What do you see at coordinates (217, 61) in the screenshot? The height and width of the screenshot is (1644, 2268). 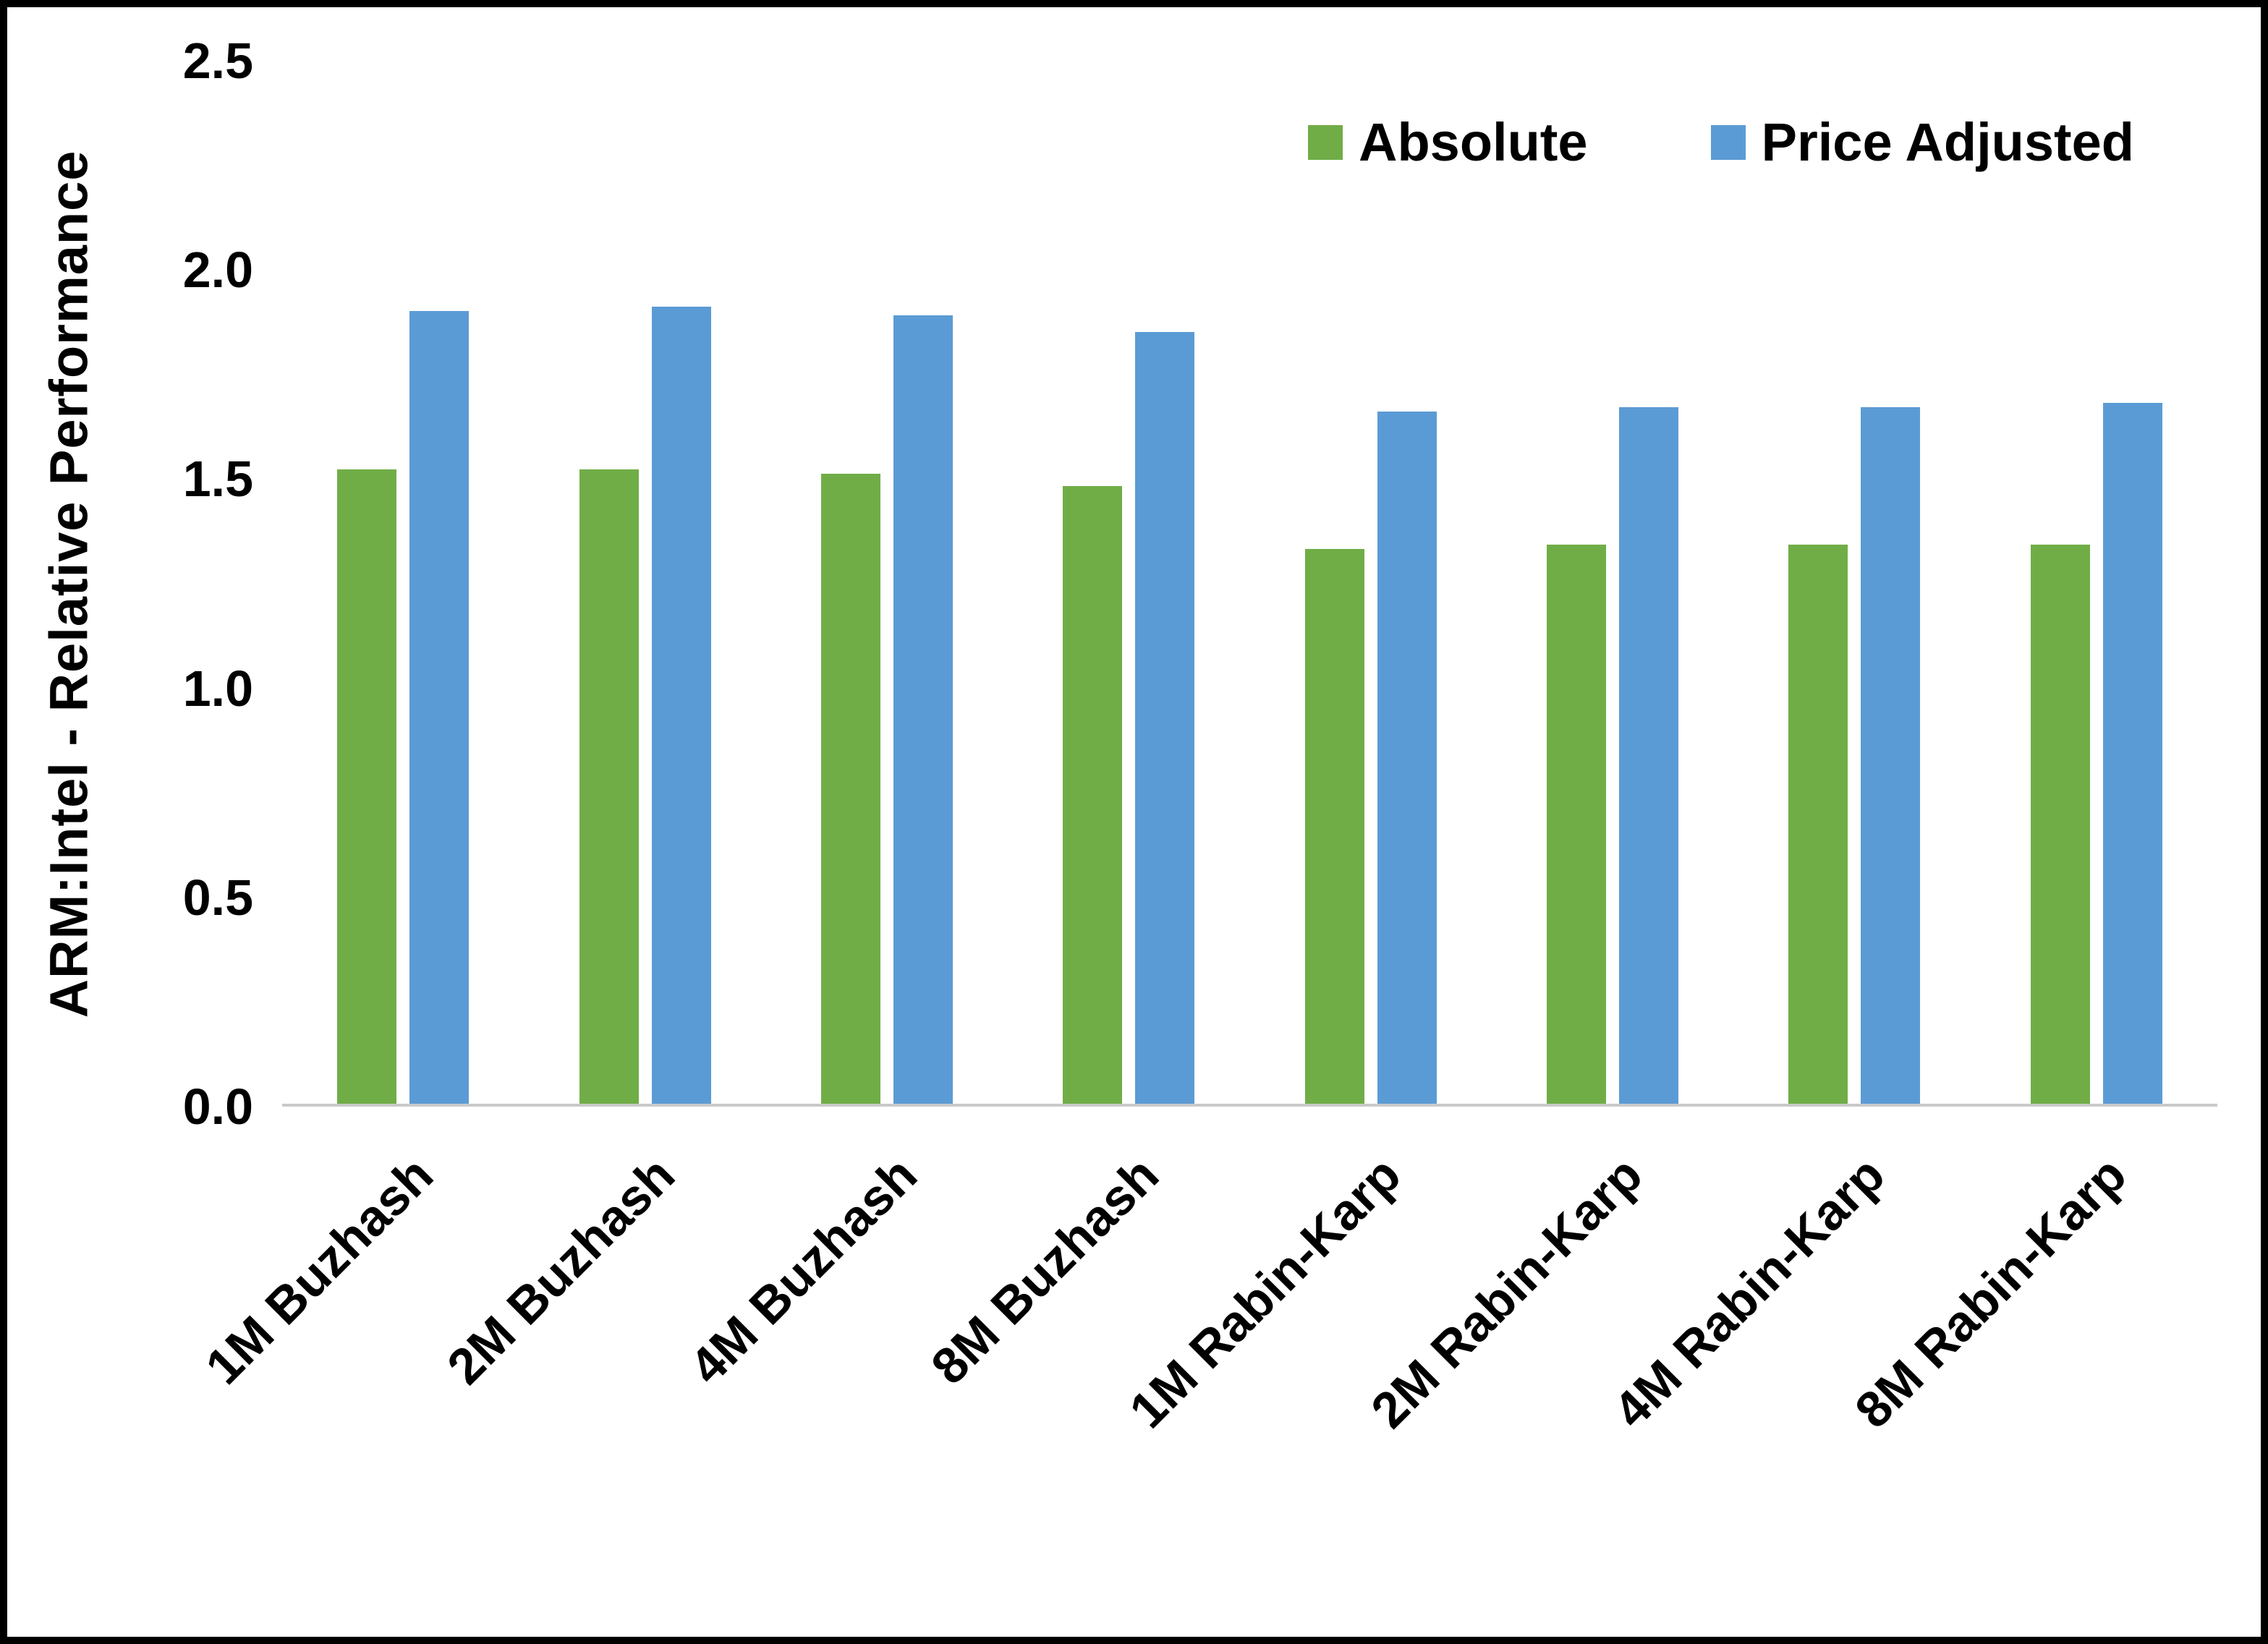 I see `y-tick-label: 2.5` at bounding box center [217, 61].